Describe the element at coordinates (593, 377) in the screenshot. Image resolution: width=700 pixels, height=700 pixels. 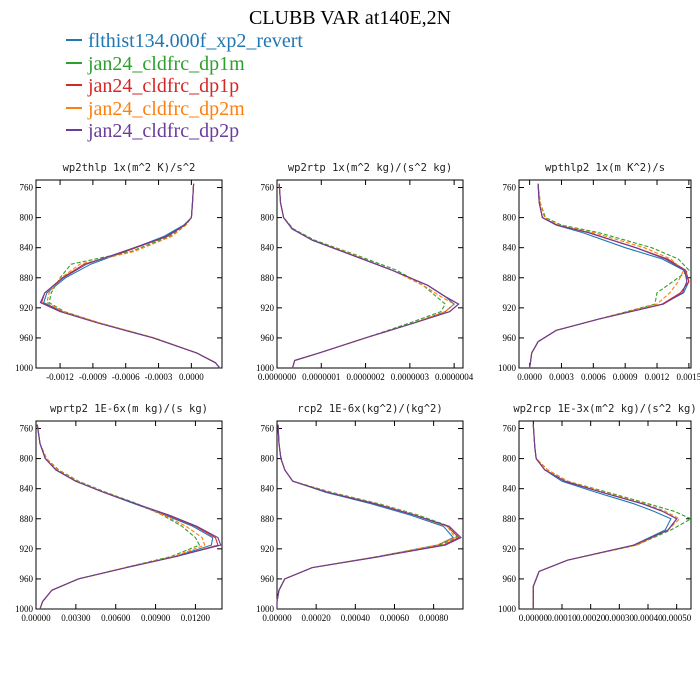
I see `x-tick-label: 0.0006` at that location.